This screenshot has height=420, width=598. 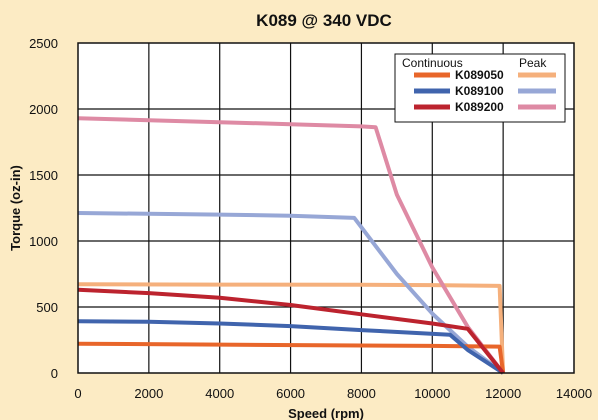 What do you see at coordinates (432, 63) in the screenshot?
I see `legend-header-continuous: Continuous` at bounding box center [432, 63].